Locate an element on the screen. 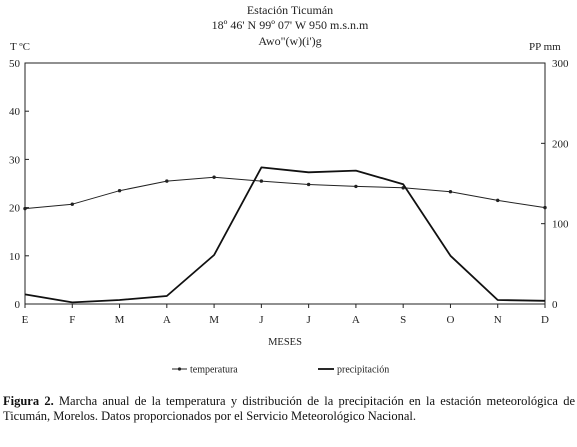  x-tick-label: E is located at coordinates (25, 320).